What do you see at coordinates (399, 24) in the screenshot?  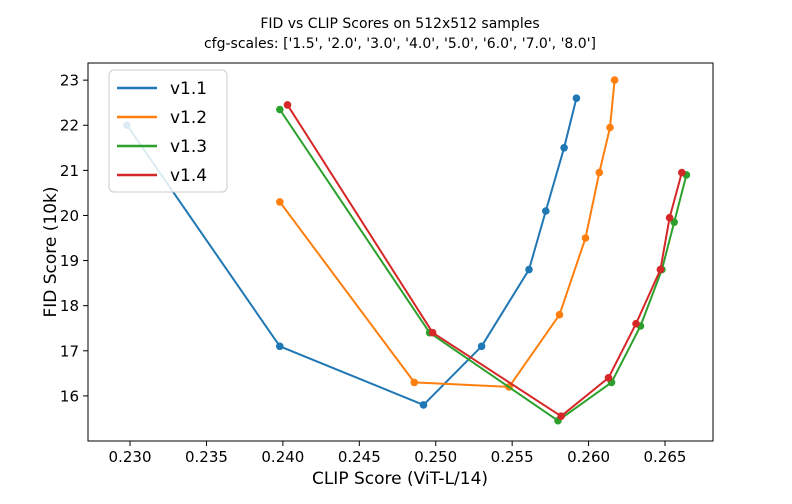 I see `chart-title: FID vs CLIP Scores on 512x512 samples` at bounding box center [399, 24].